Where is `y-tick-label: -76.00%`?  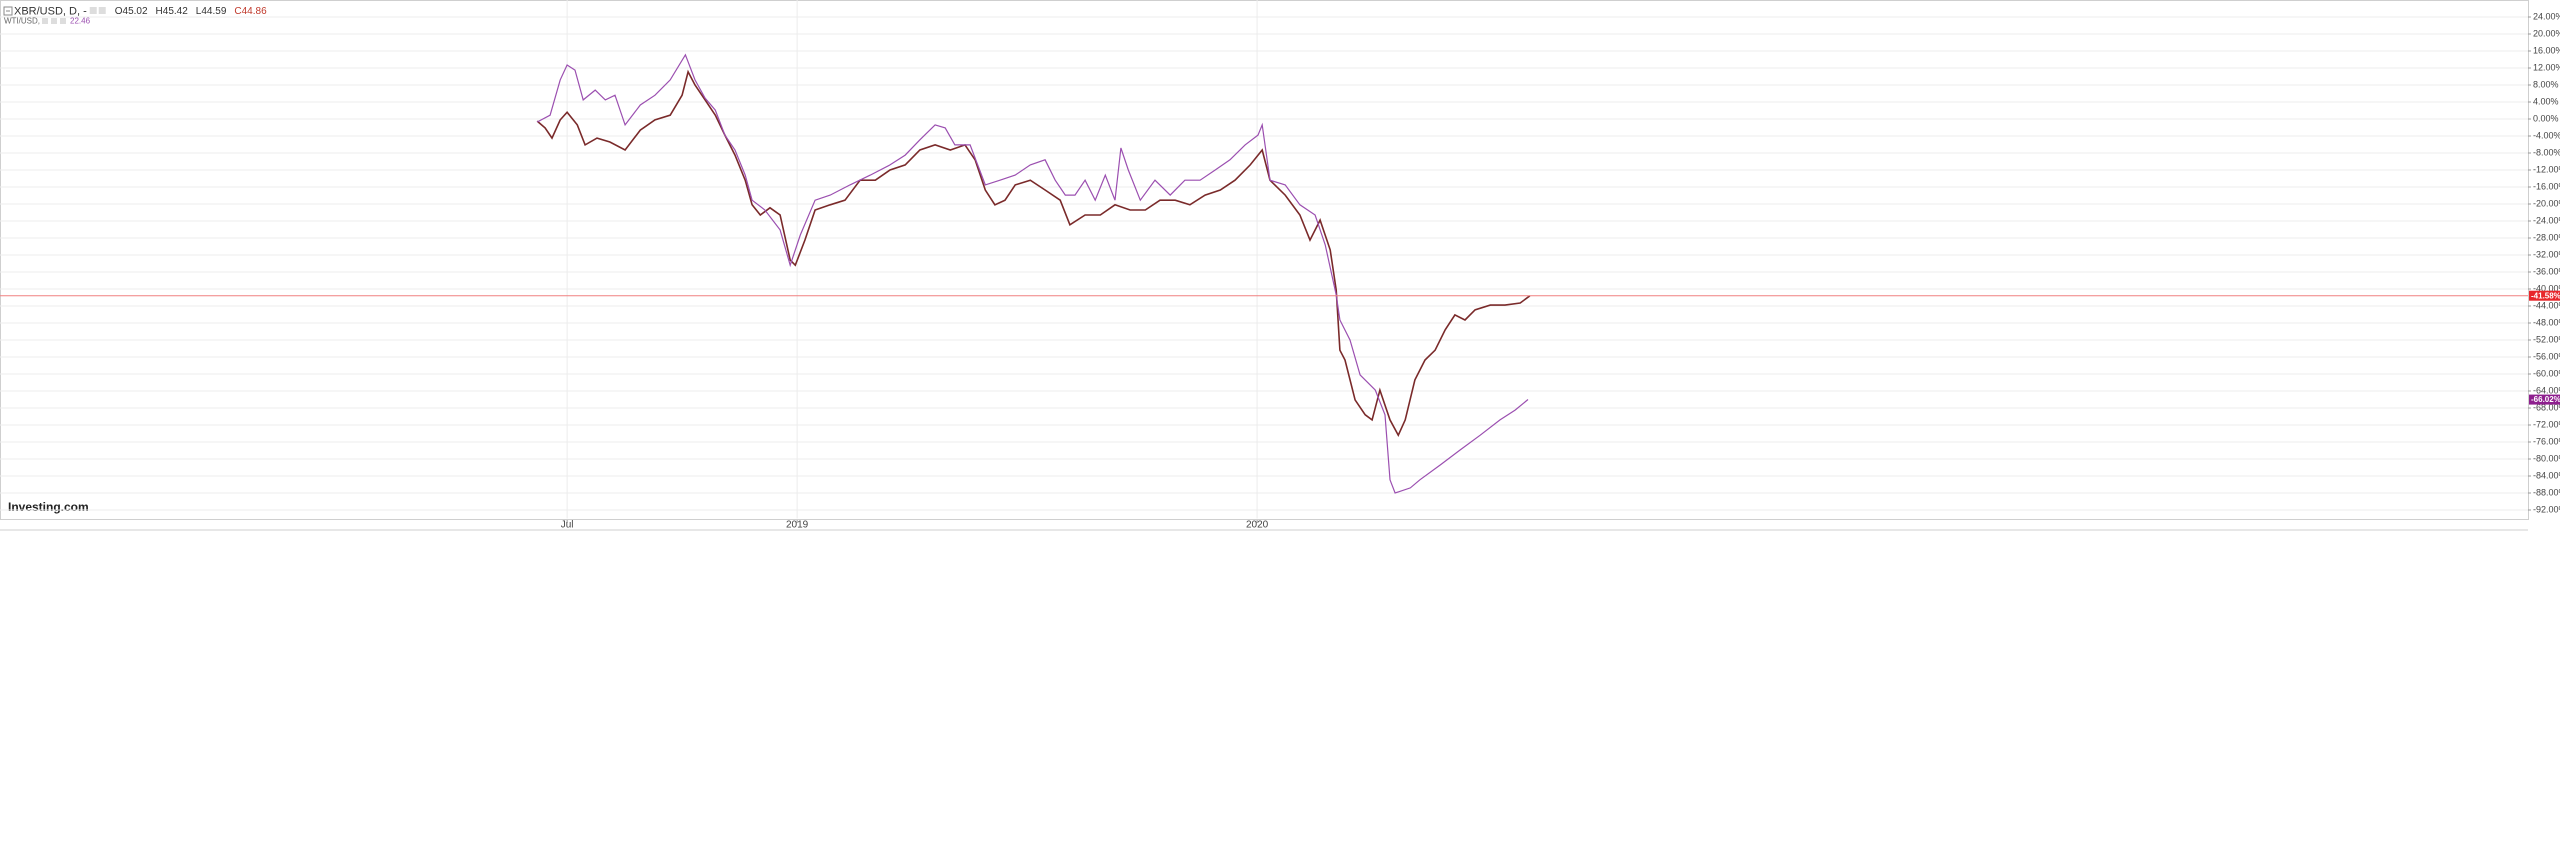 y-tick-label: -76.00% is located at coordinates (2546, 441).